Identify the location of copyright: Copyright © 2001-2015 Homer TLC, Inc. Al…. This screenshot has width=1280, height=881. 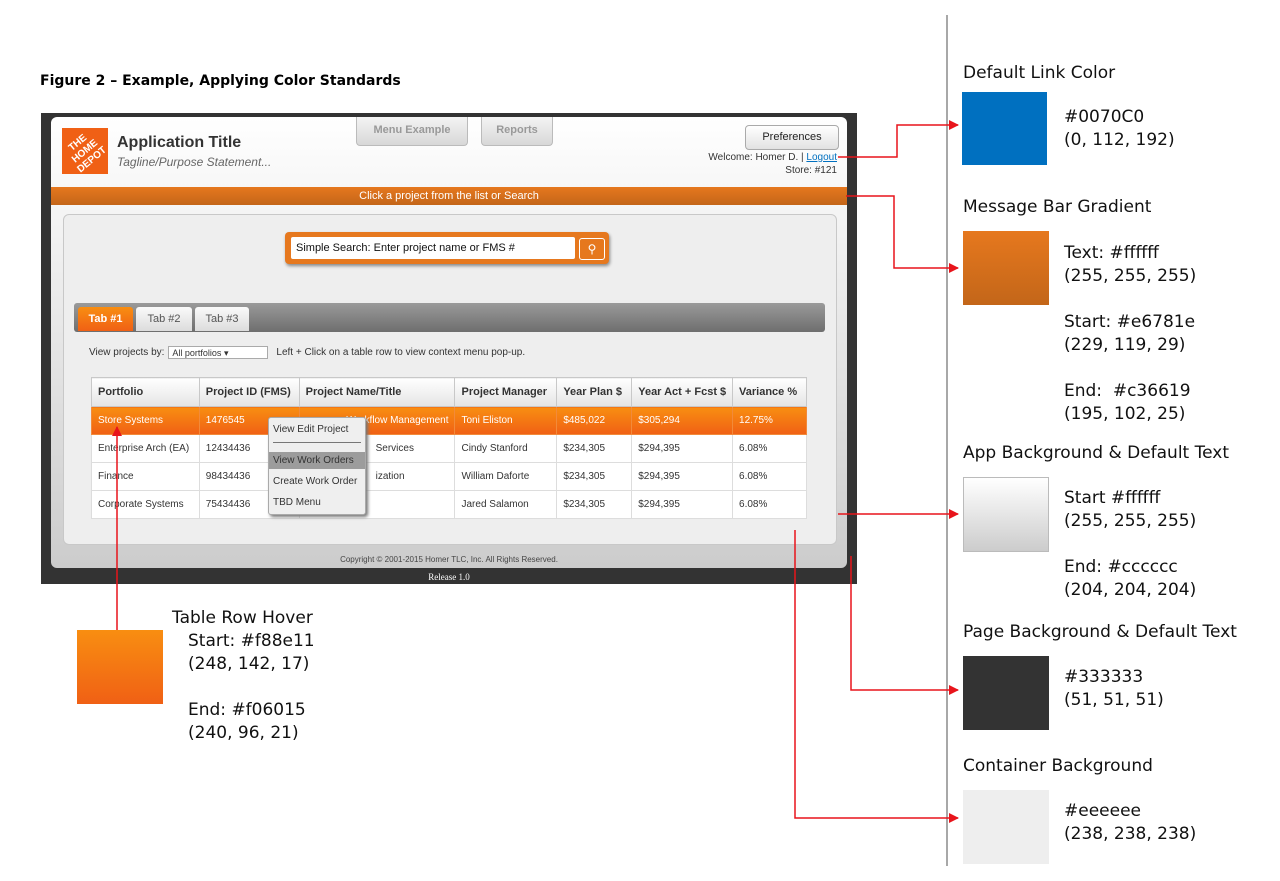
(449, 559).